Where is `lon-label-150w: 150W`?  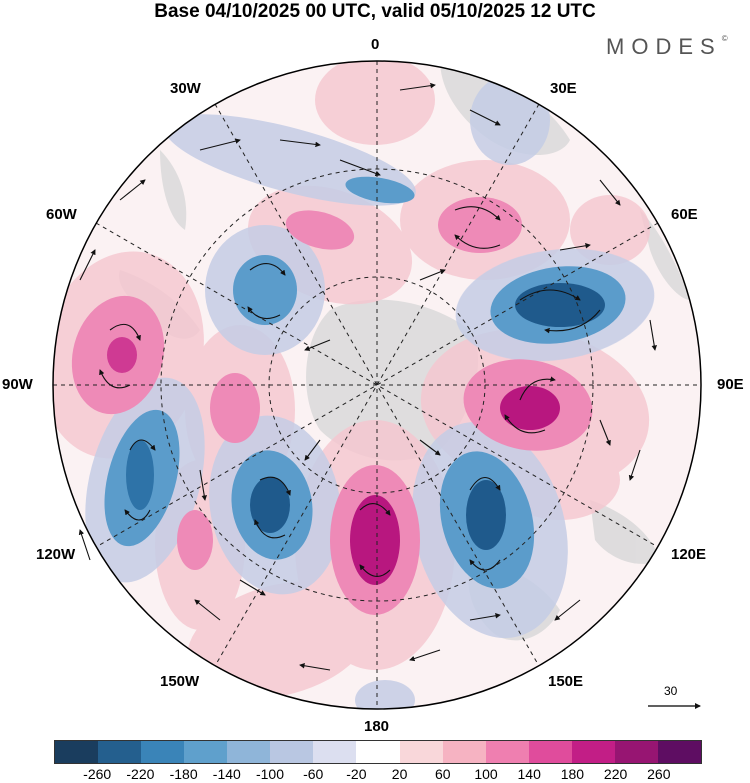
lon-label-150w: 150W is located at coordinates (180, 681).